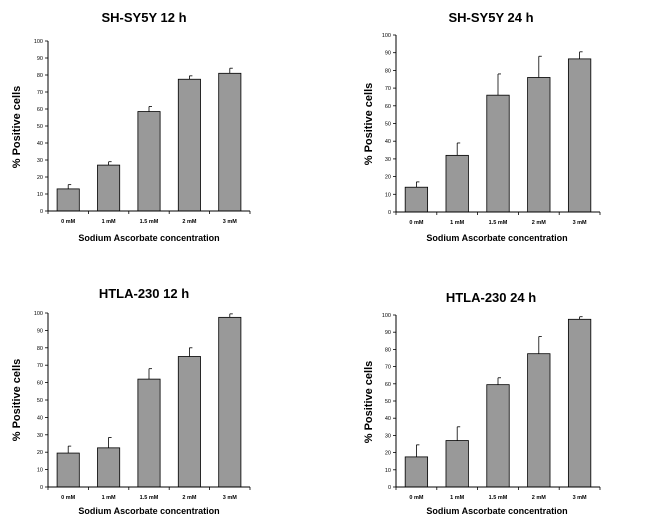 The height and width of the screenshot is (519, 667). Describe the element at coordinates (490, 17) in the screenshot. I see `chart-title: SH-SY5Y 24 h` at that location.